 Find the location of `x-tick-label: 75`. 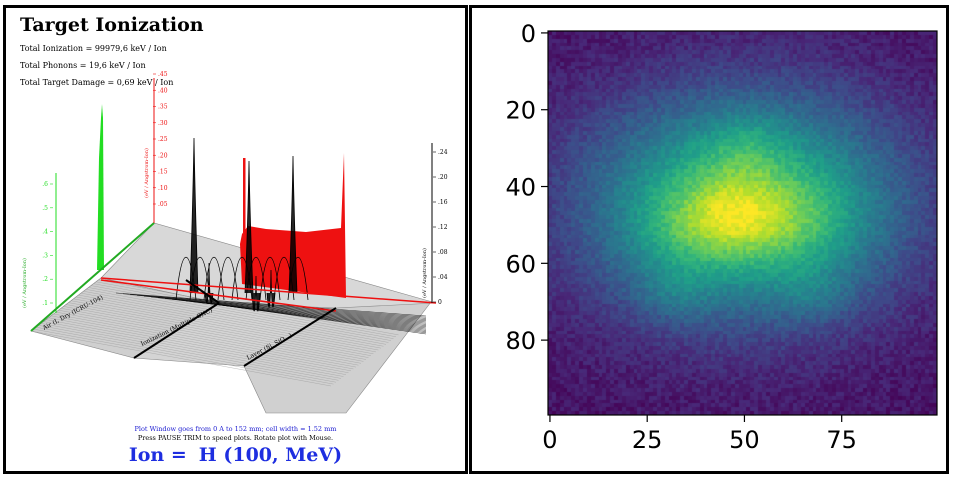

x-tick-label: 75 is located at coordinates (841, 440).